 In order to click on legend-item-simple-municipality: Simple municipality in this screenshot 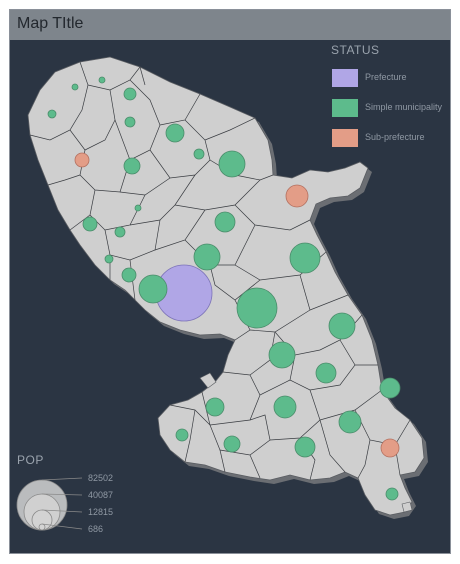, I will do `click(387, 108)`.